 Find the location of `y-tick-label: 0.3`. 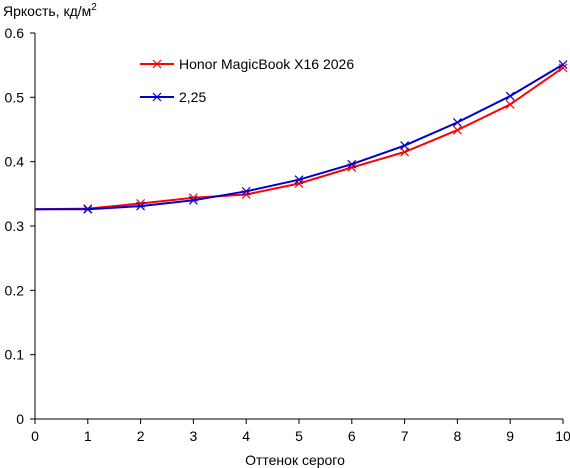

y-tick-label: 0.3 is located at coordinates (15, 226).